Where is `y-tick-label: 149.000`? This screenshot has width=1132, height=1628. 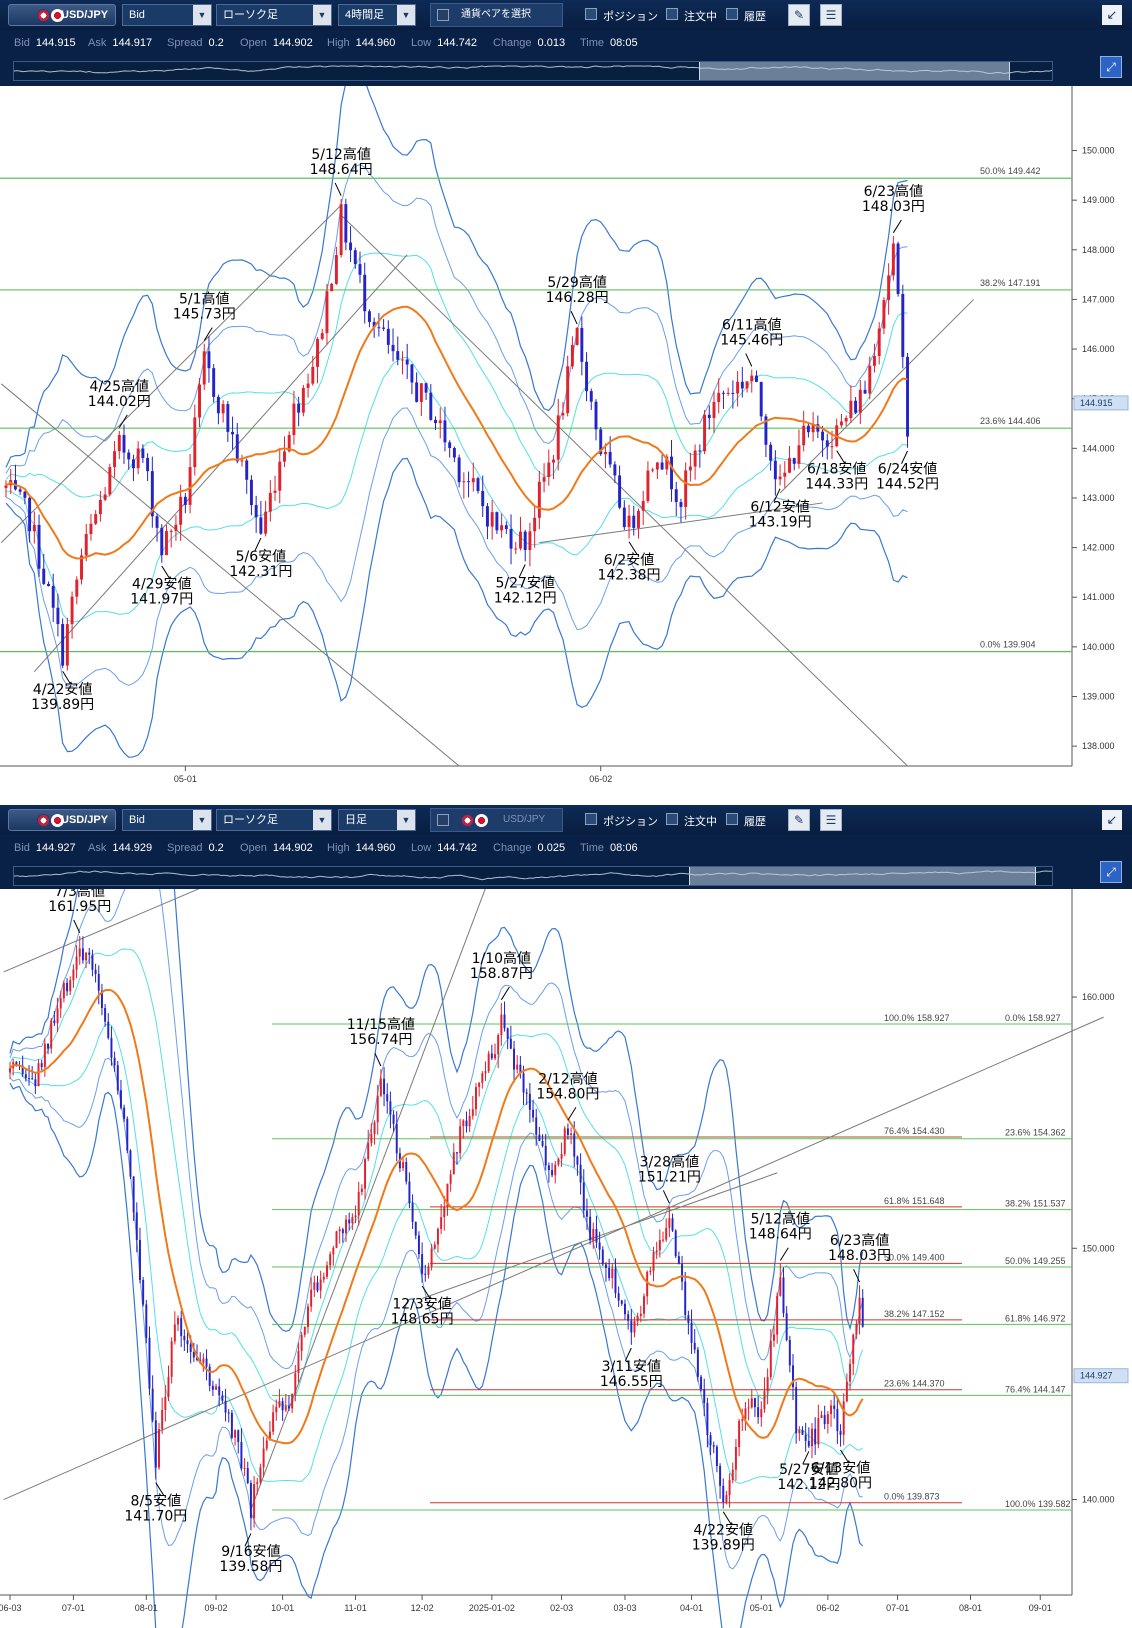
y-tick-label: 149.000 is located at coordinates (1098, 200).